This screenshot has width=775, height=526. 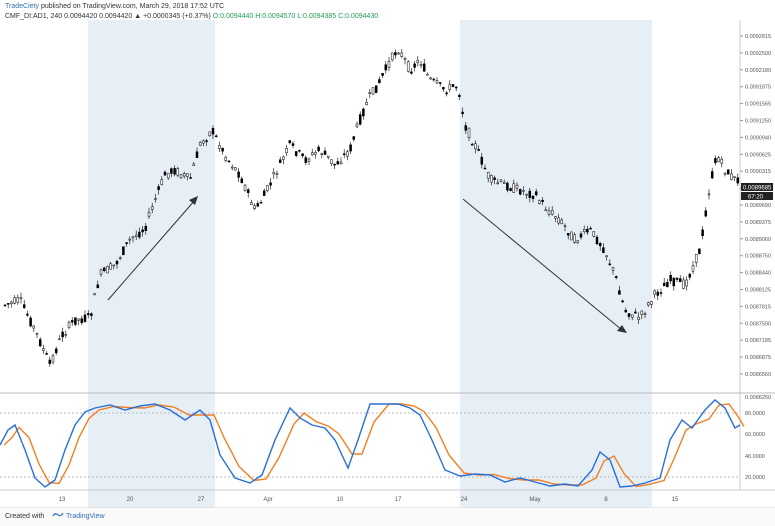 What do you see at coordinates (58, 514) in the screenshot?
I see `tradingview-logo-icon` at bounding box center [58, 514].